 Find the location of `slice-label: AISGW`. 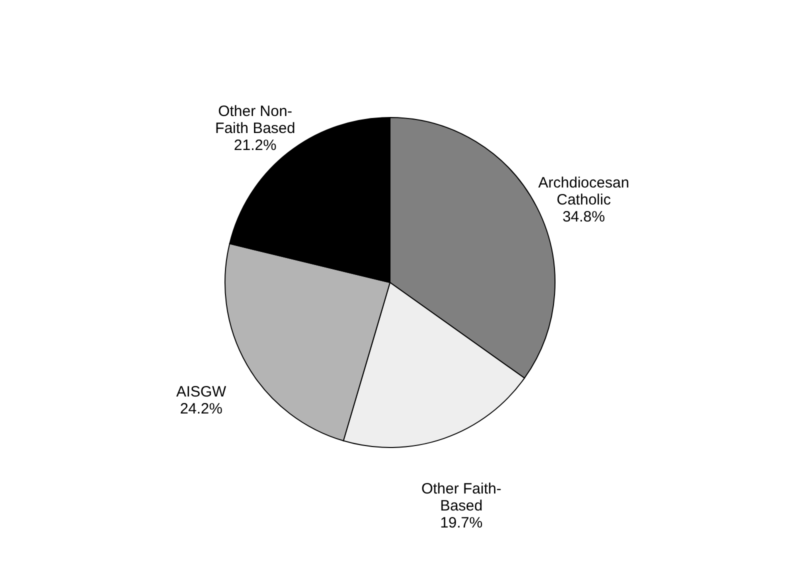

slice-label: AISGW is located at coordinates (202, 392).